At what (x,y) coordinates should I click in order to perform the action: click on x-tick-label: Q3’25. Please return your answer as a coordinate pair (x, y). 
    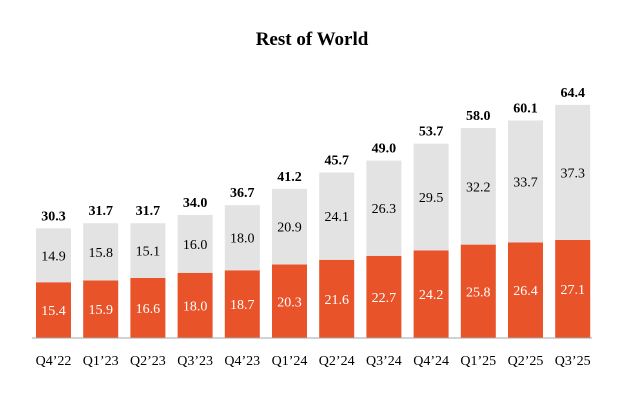
    Looking at the image, I should click on (573, 361).